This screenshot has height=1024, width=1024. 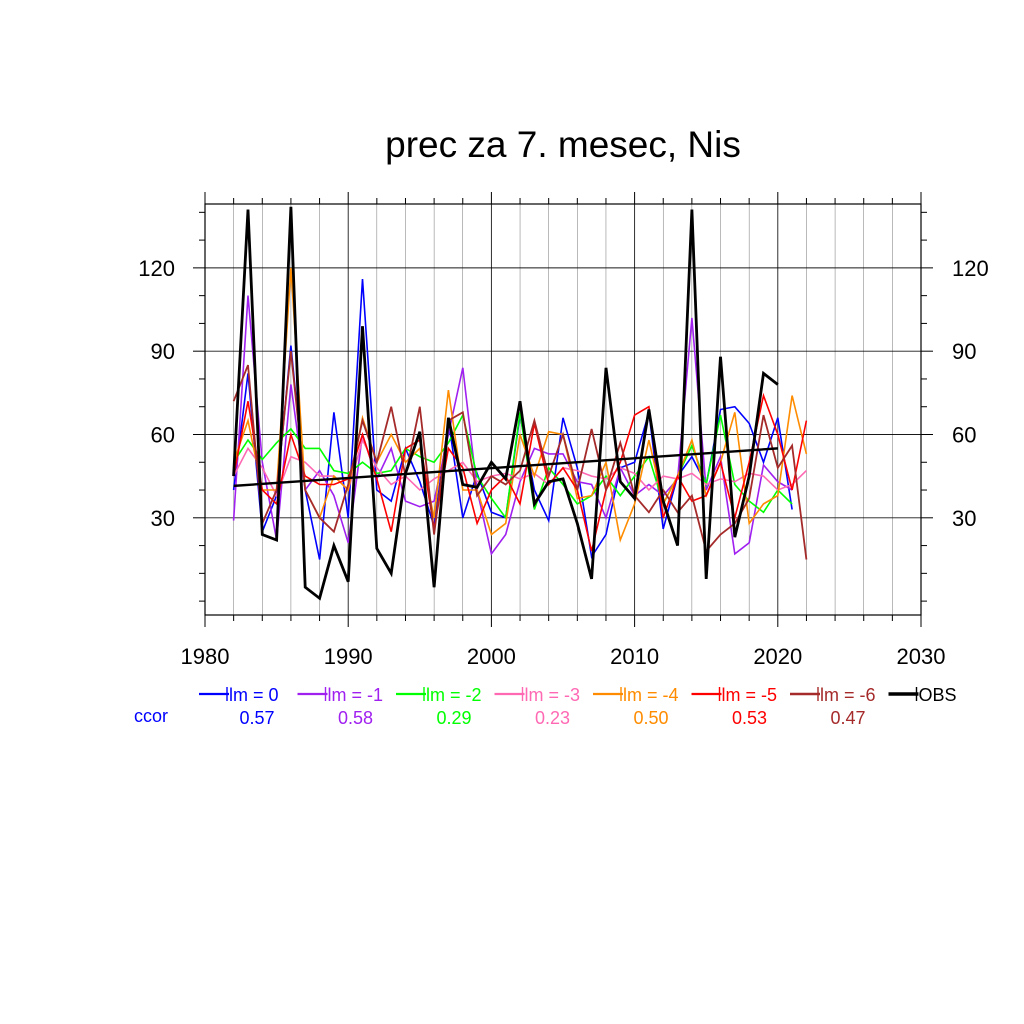 What do you see at coordinates (163, 434) in the screenshot?
I see `y-tick-label-left: 60` at bounding box center [163, 434].